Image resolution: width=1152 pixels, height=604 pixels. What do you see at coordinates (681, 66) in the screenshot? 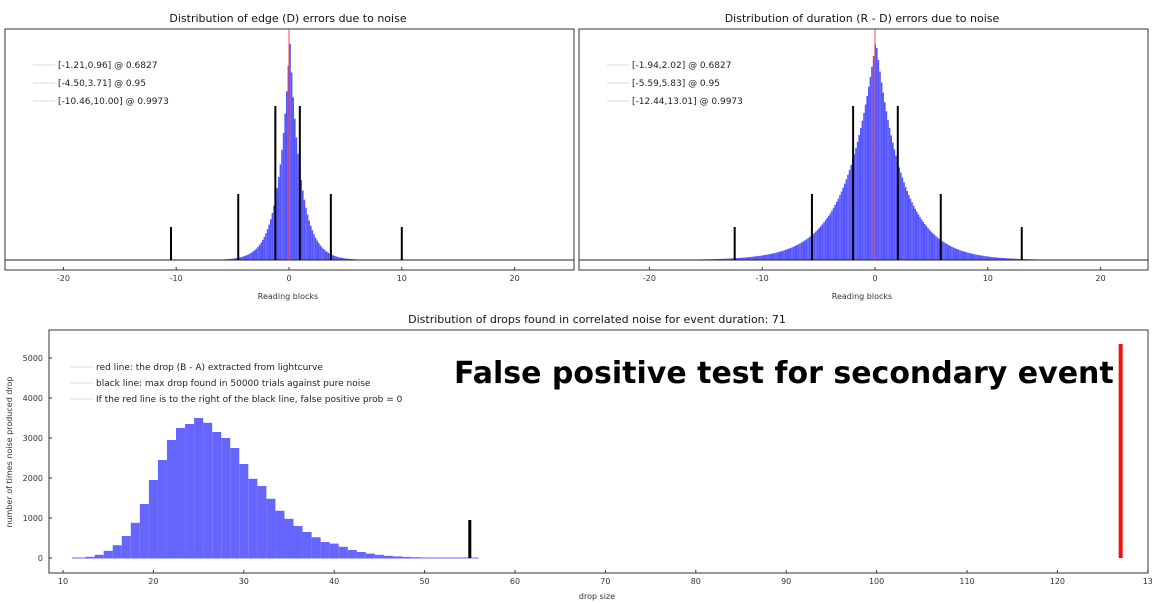
I see `panel2-legend-entry: [-1.94,2.02] @ 0.6827` at bounding box center [681, 66].